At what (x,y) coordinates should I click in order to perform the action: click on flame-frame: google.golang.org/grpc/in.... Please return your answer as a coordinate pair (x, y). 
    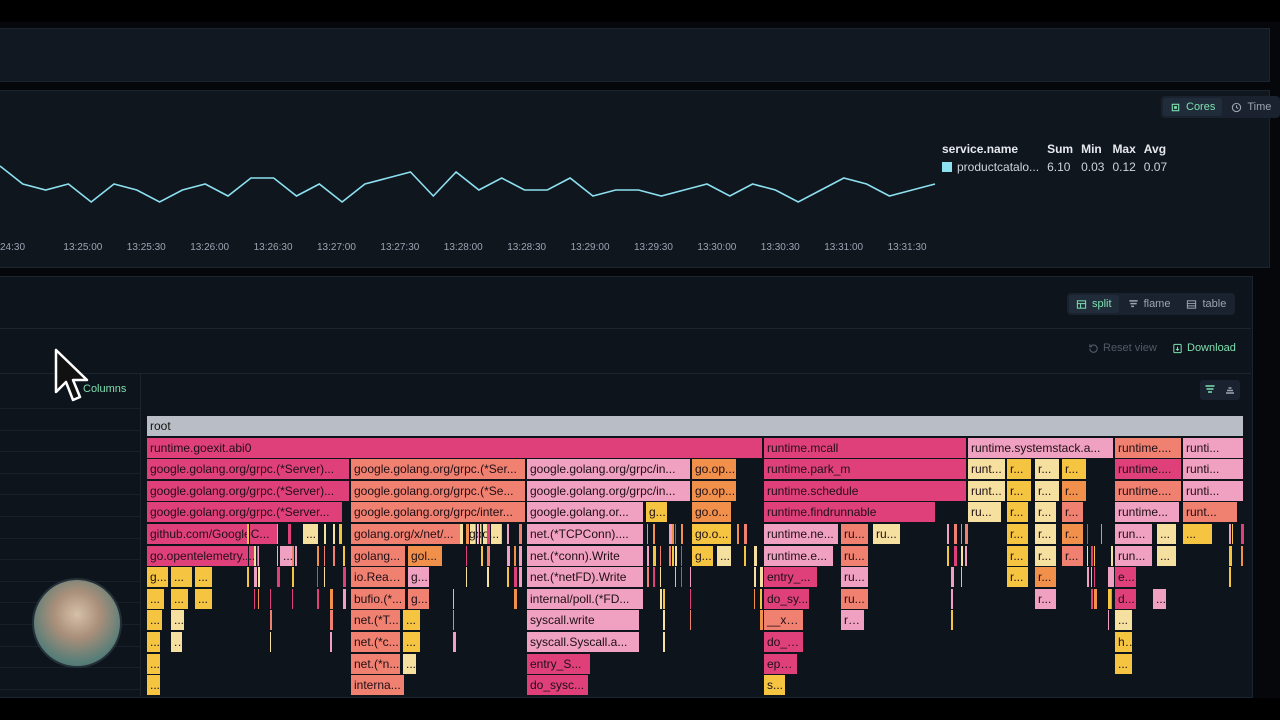
    Looking at the image, I should click on (609, 469).